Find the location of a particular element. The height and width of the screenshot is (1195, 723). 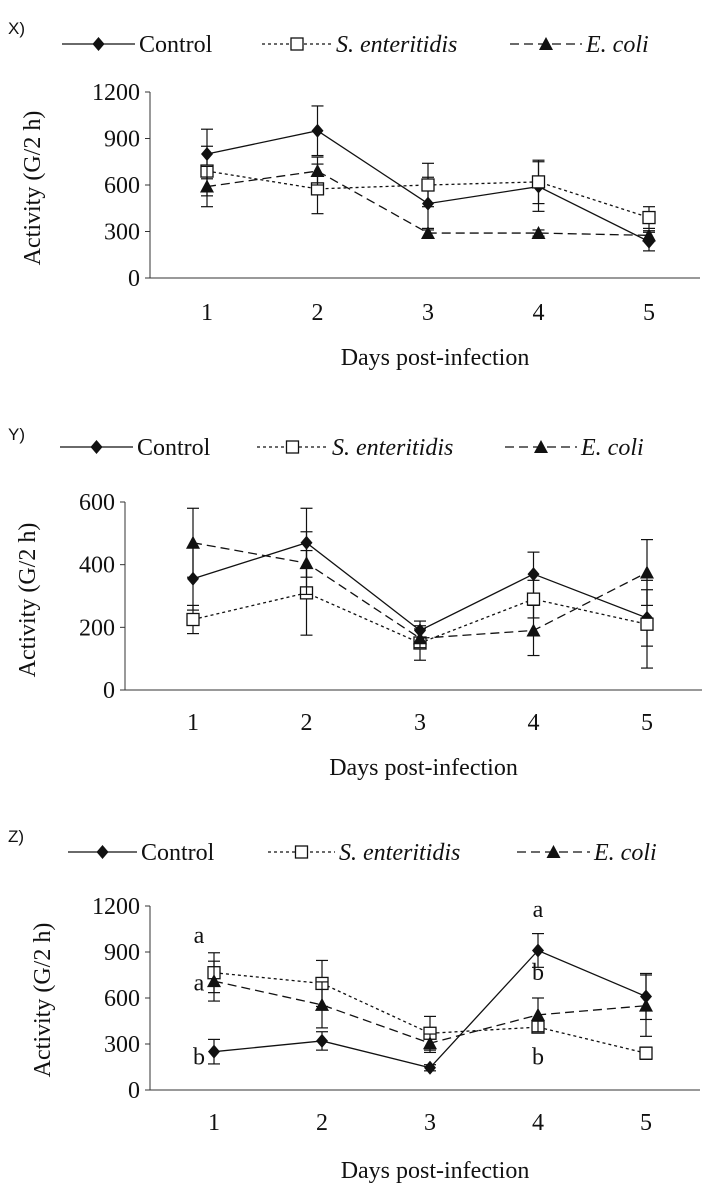

series-s-enteritidis is located at coordinates (420, 609).